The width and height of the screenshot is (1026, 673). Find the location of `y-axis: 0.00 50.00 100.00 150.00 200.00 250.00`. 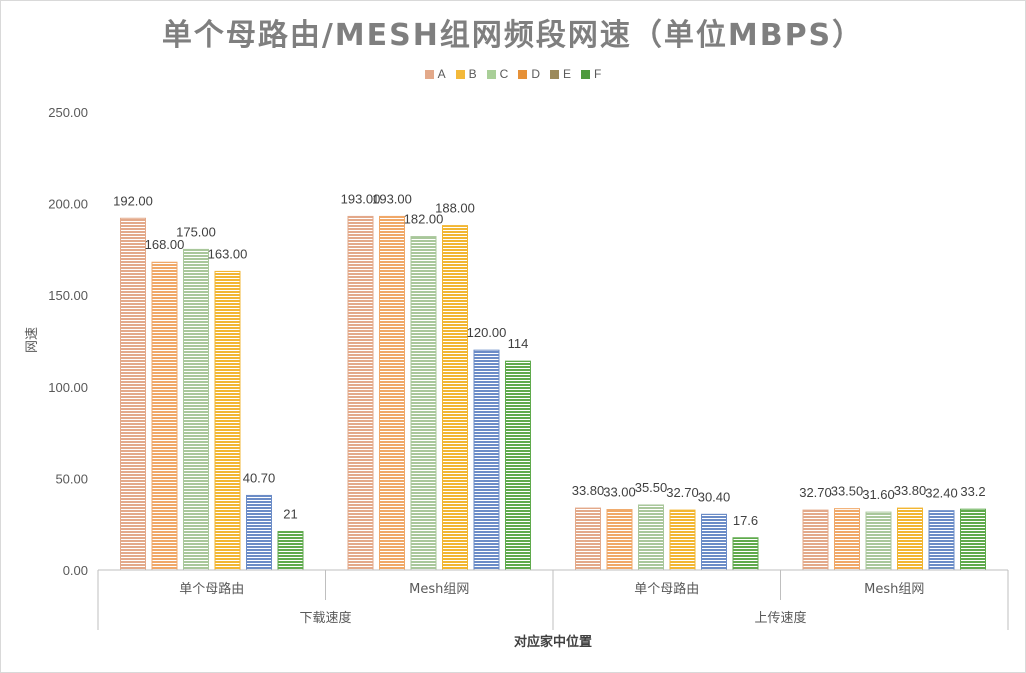

y-axis: 0.00 50.00 100.00 150.00 200.00 250.00 is located at coordinates (68, 341).